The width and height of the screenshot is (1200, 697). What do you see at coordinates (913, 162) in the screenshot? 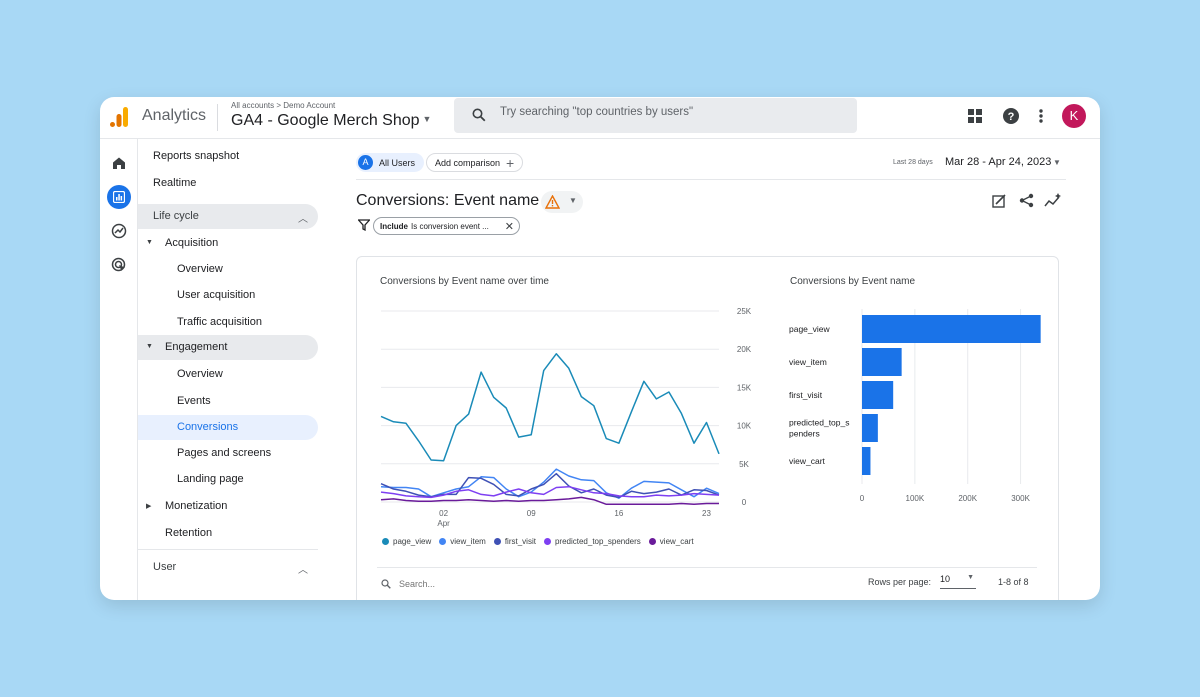
I see `date-range-label: Last 28 days` at bounding box center [913, 162].